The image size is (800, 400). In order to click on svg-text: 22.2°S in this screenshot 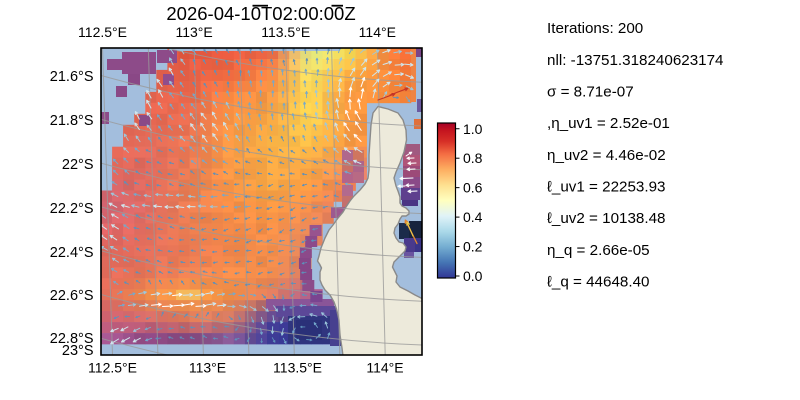, I will do `click(72, 209)`.